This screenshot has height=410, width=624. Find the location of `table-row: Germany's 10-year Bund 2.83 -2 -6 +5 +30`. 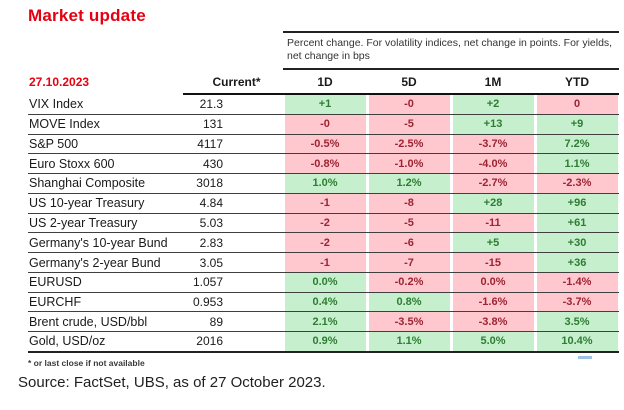

table-row: Germany's 10-year Bund 2.83 -2 -6 +5 +30 is located at coordinates (323, 243).